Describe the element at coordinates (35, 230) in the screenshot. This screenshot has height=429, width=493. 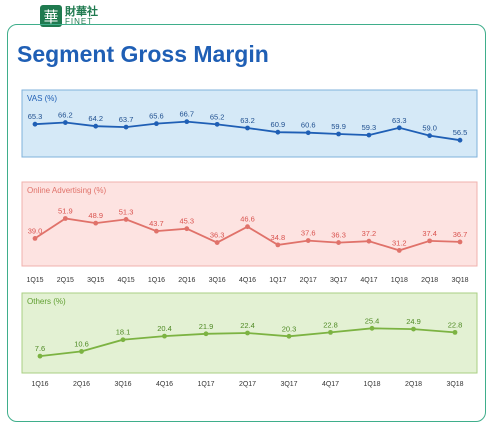
I see `data-label: 39.0` at that location.